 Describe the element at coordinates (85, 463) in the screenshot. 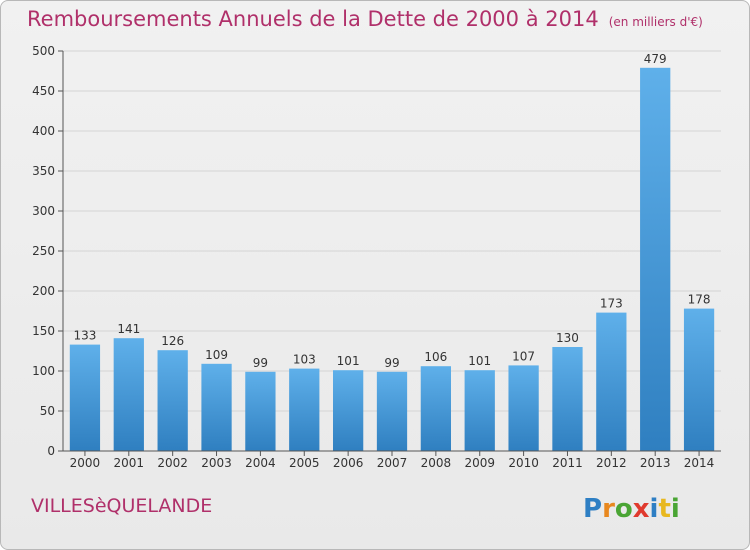

I see `x-tick-label: 2000` at that location.